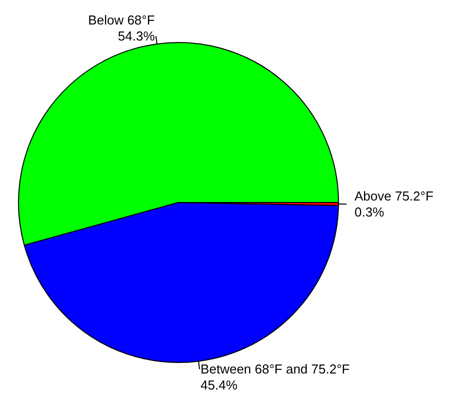 The width and height of the screenshot is (451, 406). What do you see at coordinates (219, 385) in the screenshot?
I see `data-label: 45.4%` at bounding box center [219, 385].